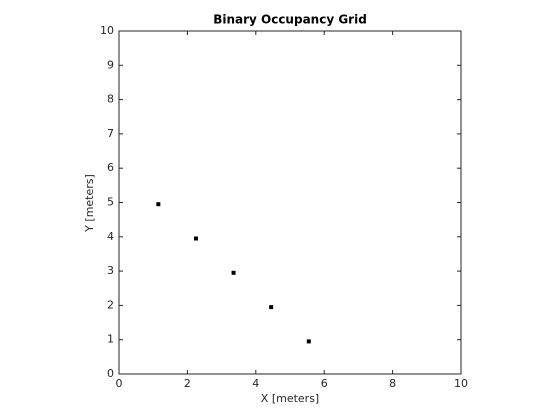 This screenshot has width=560, height=420. What do you see at coordinates (110, 99) in the screenshot?
I see `y-tick-label: 8` at bounding box center [110, 99].